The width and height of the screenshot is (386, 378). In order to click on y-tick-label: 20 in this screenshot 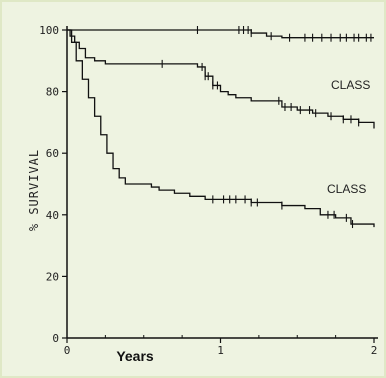, I will do `click(52, 276)`.